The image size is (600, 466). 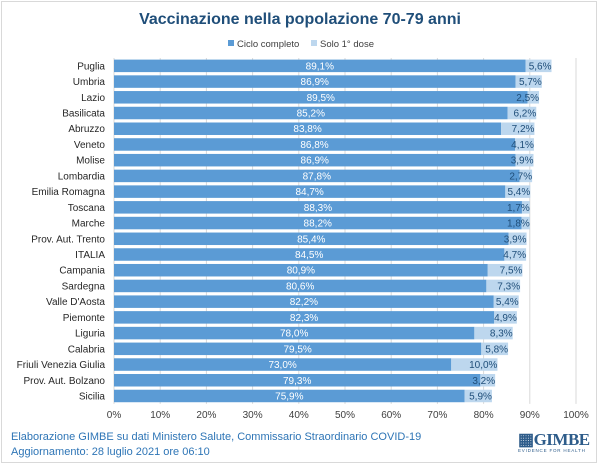 I want to click on category-label: Piemonte, so click(x=84, y=318).